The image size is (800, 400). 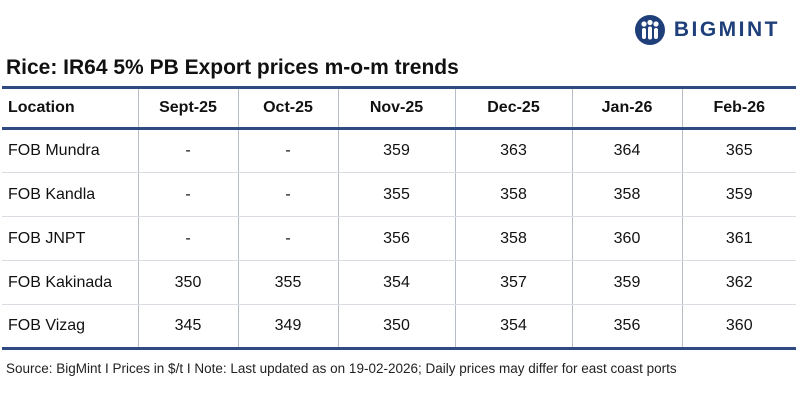 What do you see at coordinates (188, 108) in the screenshot?
I see `column-header: Sept-25` at bounding box center [188, 108].